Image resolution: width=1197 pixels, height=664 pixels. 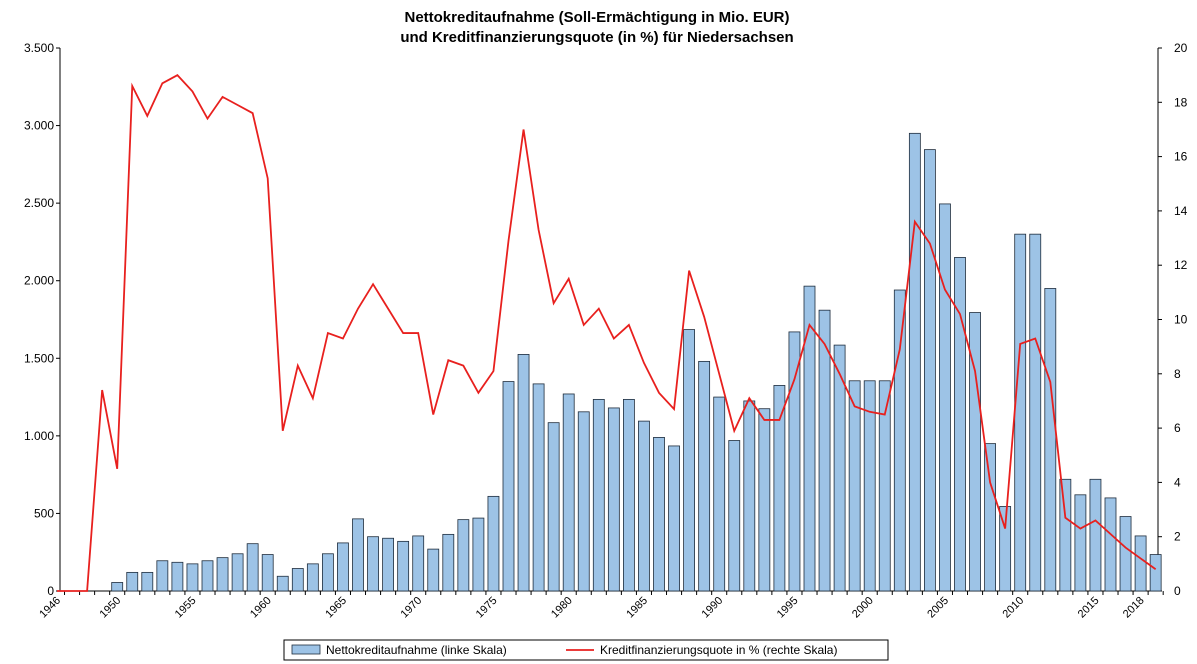 I want to click on y-tick-label: 1.000, so click(x=39, y=436).